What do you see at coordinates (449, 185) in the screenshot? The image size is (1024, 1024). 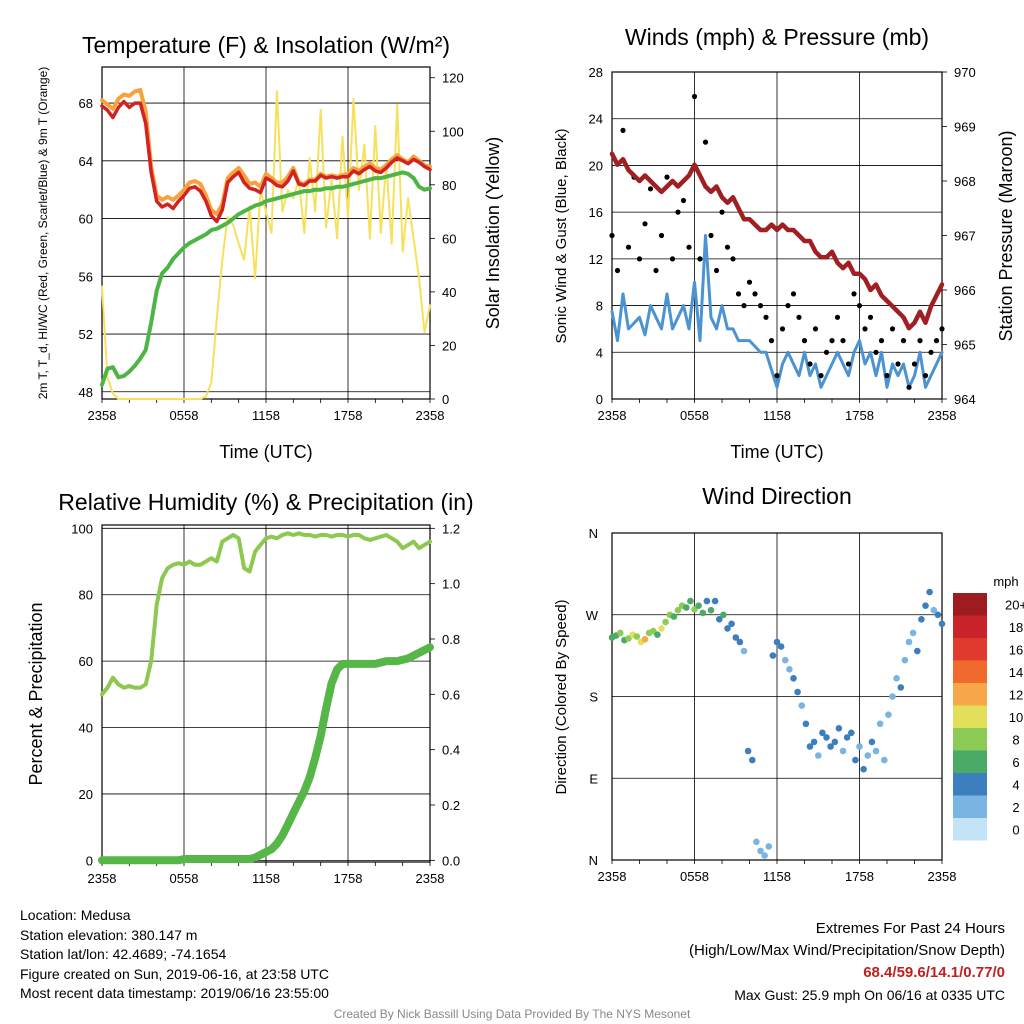 I see `insolation-y2tick-label: 80` at bounding box center [449, 185].